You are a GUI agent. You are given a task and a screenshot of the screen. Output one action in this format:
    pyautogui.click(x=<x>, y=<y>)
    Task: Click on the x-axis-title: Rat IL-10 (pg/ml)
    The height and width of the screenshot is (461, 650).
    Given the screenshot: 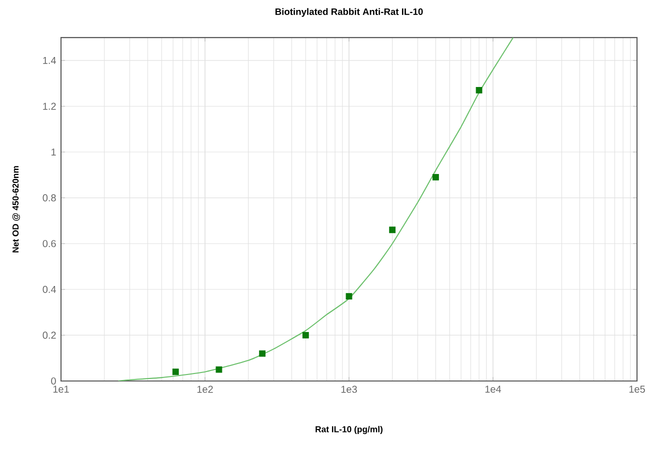 What is the action you would take?
    pyautogui.click(x=349, y=430)
    